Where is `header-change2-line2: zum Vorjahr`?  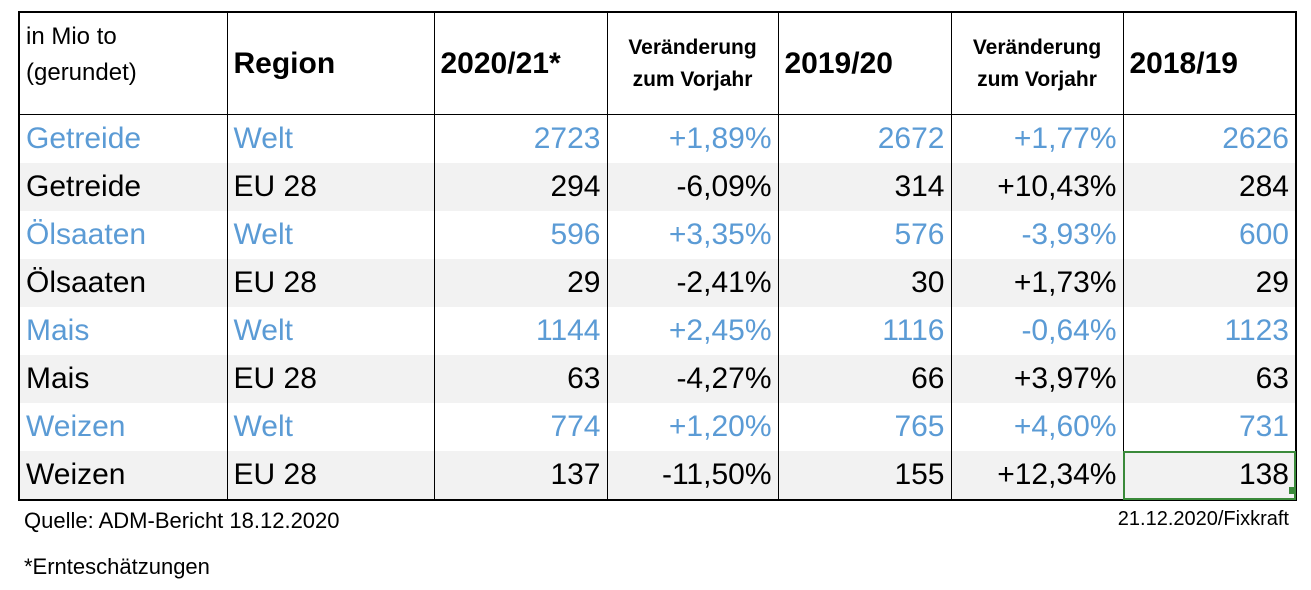
header-change2-line2: zum Vorjahr is located at coordinates (1037, 79).